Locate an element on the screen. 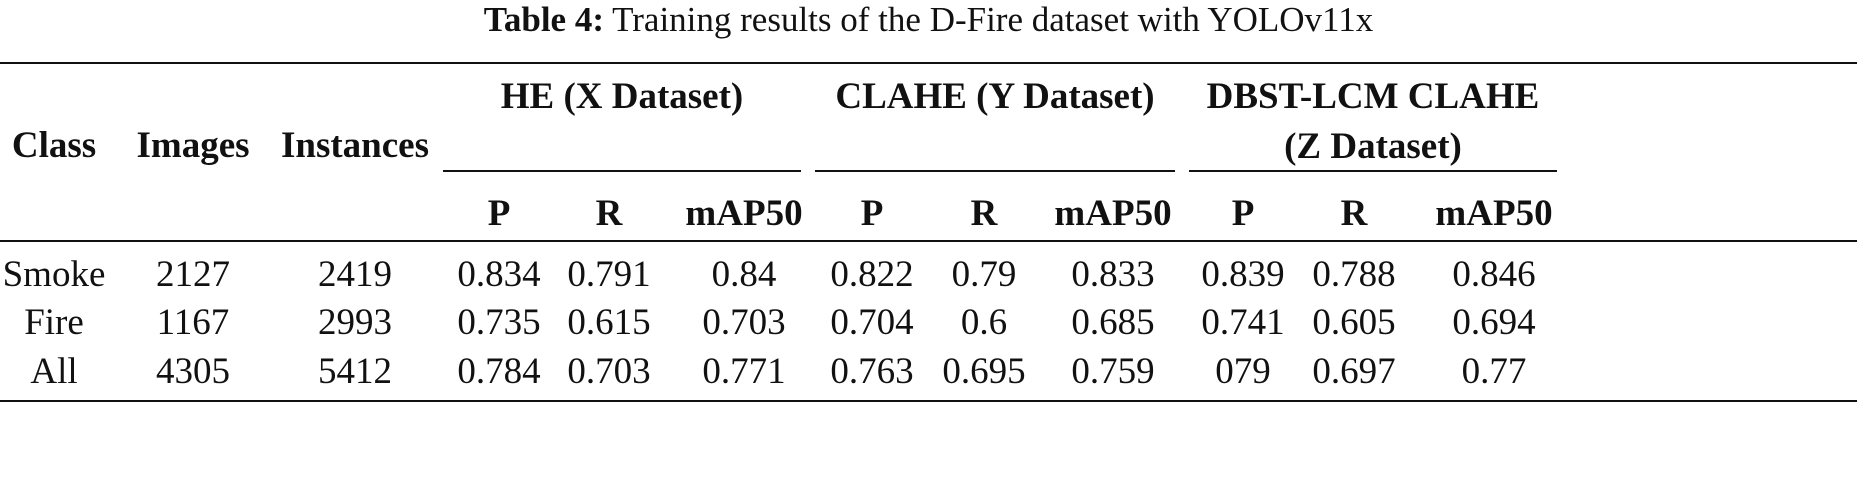 The image size is (1857, 479). table-row-smoke-clahe-map50: 0.833 is located at coordinates (1113, 274).